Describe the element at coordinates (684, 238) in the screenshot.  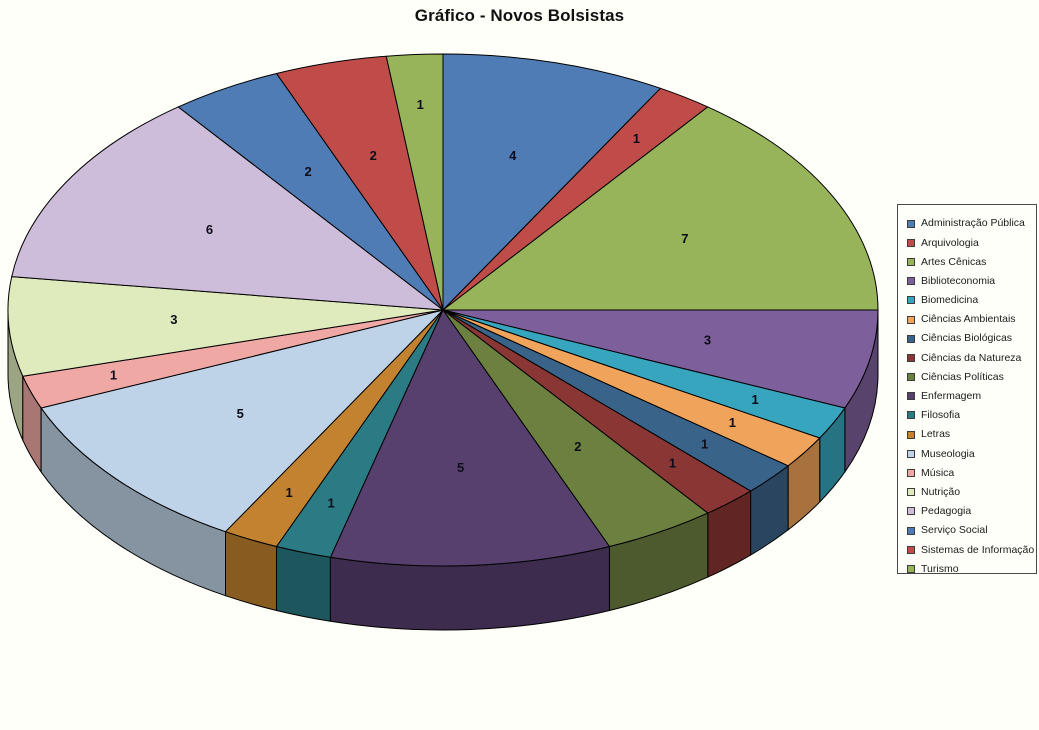
I see `pie-slice-value-label: 7` at that location.